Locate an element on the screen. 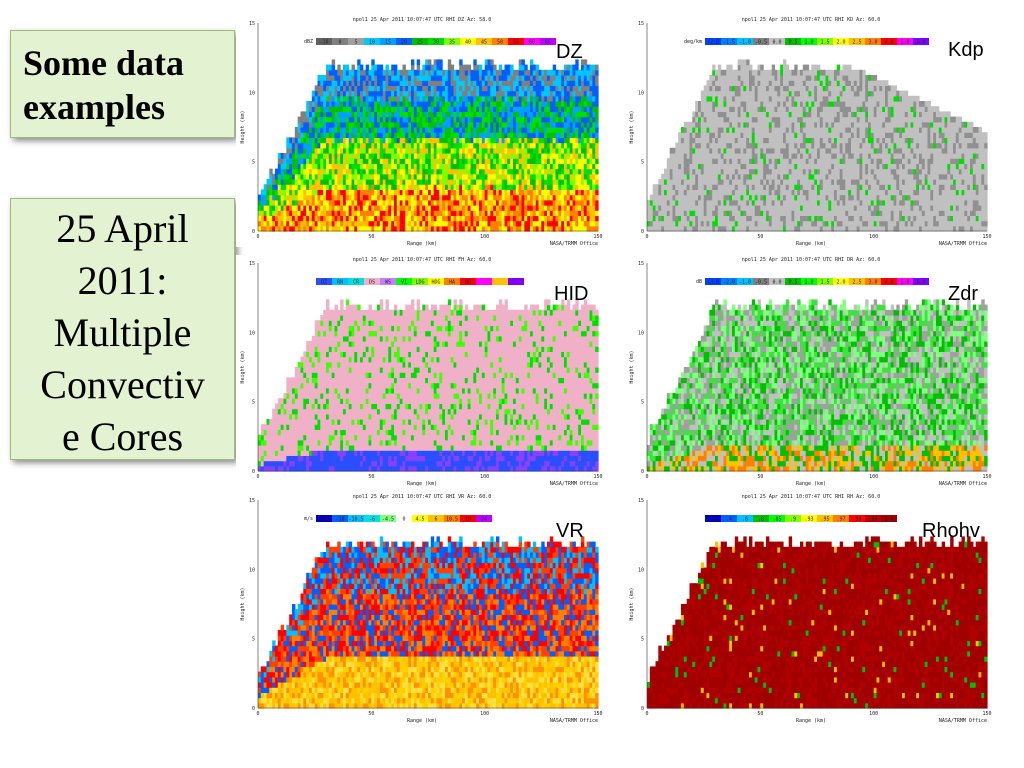 This screenshot has height=768, width=1024. scale-swatch is located at coordinates (873, 41).